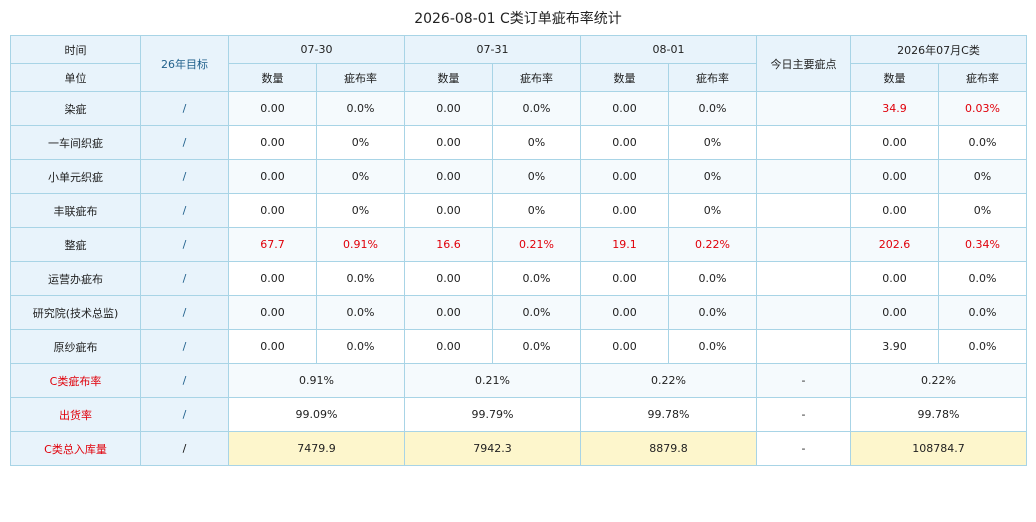 The image size is (1036, 522). I want to click on month-rate-cell: 0.03%, so click(982, 108).